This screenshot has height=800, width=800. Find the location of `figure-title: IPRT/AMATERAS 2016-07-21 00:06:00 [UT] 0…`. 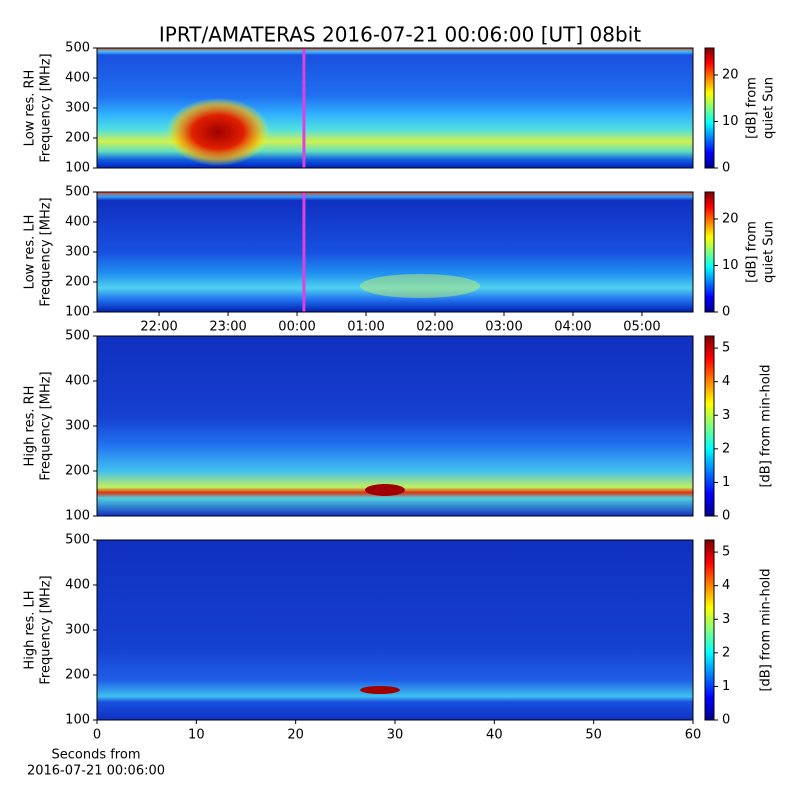

figure-title: IPRT/AMATERAS 2016-07-21 00:06:00 [UT] 0… is located at coordinates (400, 35).